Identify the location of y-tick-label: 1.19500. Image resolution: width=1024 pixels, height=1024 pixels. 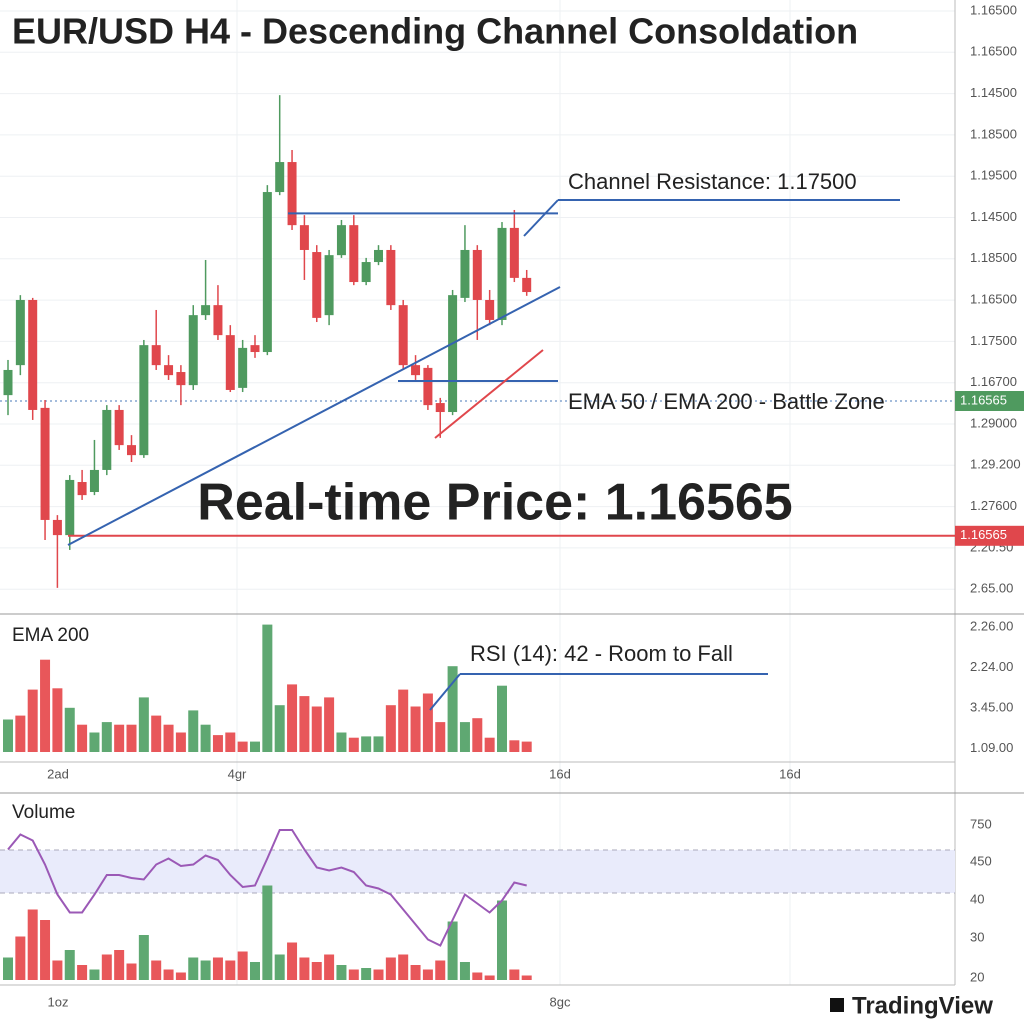
(993, 175).